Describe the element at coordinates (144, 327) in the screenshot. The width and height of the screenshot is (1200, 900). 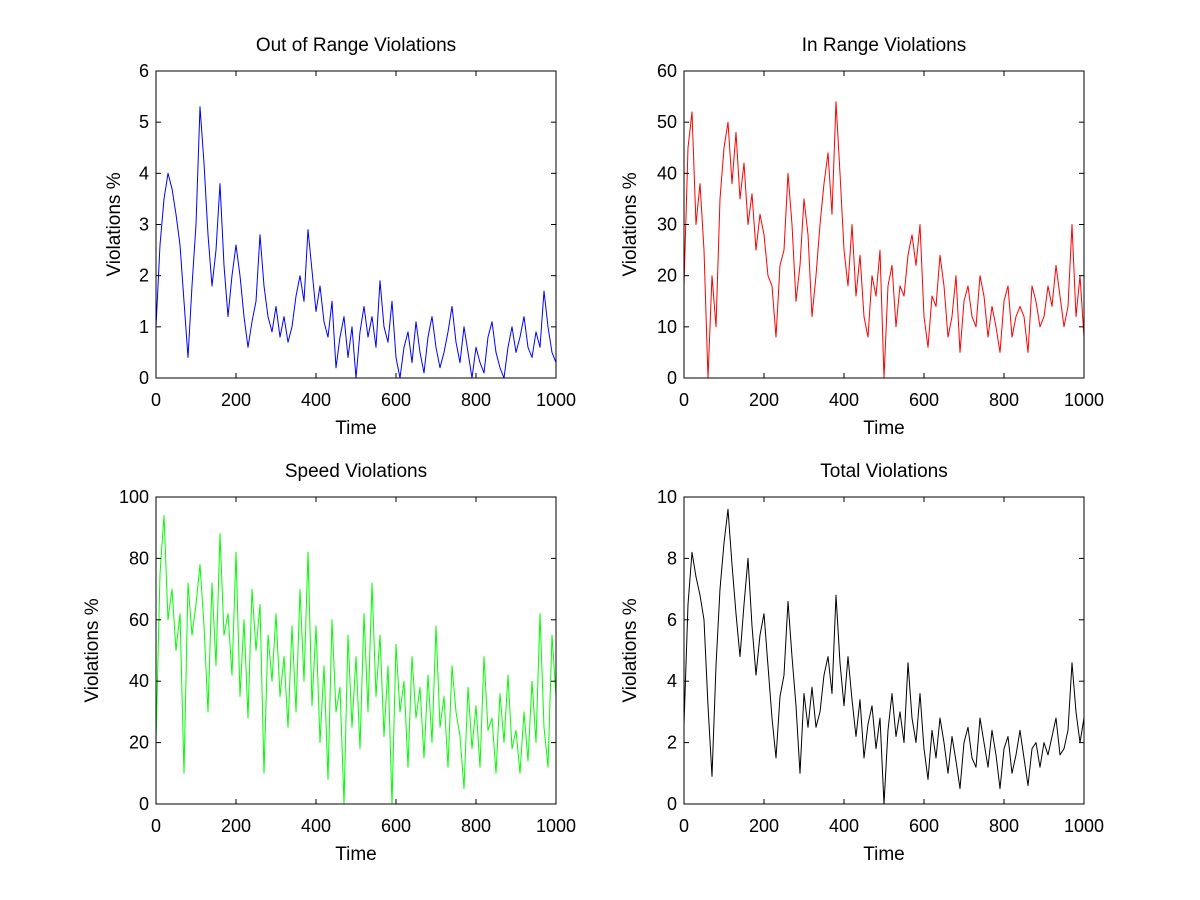
I see `y-tick-label: 1` at that location.